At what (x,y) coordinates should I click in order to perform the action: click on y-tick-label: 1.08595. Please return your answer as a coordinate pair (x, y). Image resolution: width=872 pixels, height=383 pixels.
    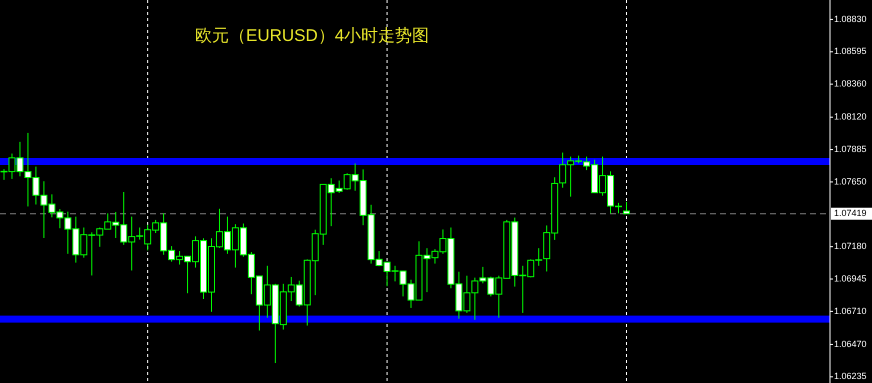
    Looking at the image, I should click on (850, 51).